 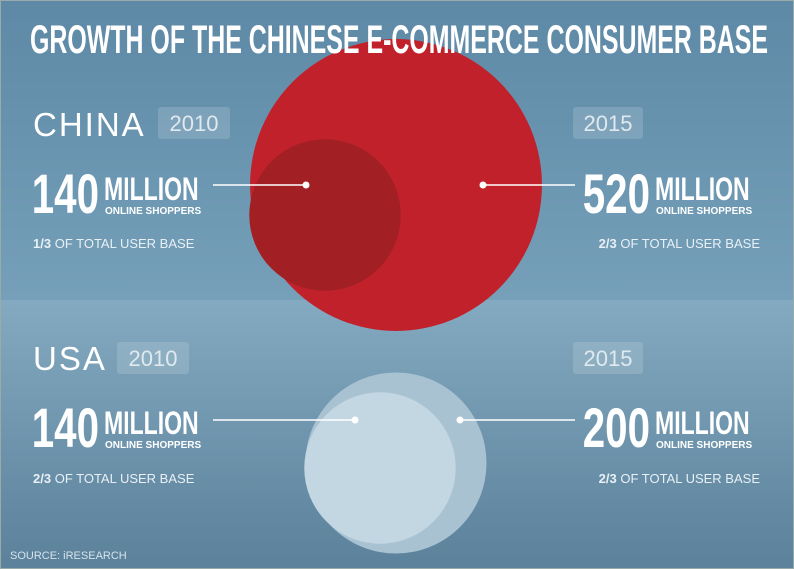 I want to click on value: 200, so click(x=616, y=429).